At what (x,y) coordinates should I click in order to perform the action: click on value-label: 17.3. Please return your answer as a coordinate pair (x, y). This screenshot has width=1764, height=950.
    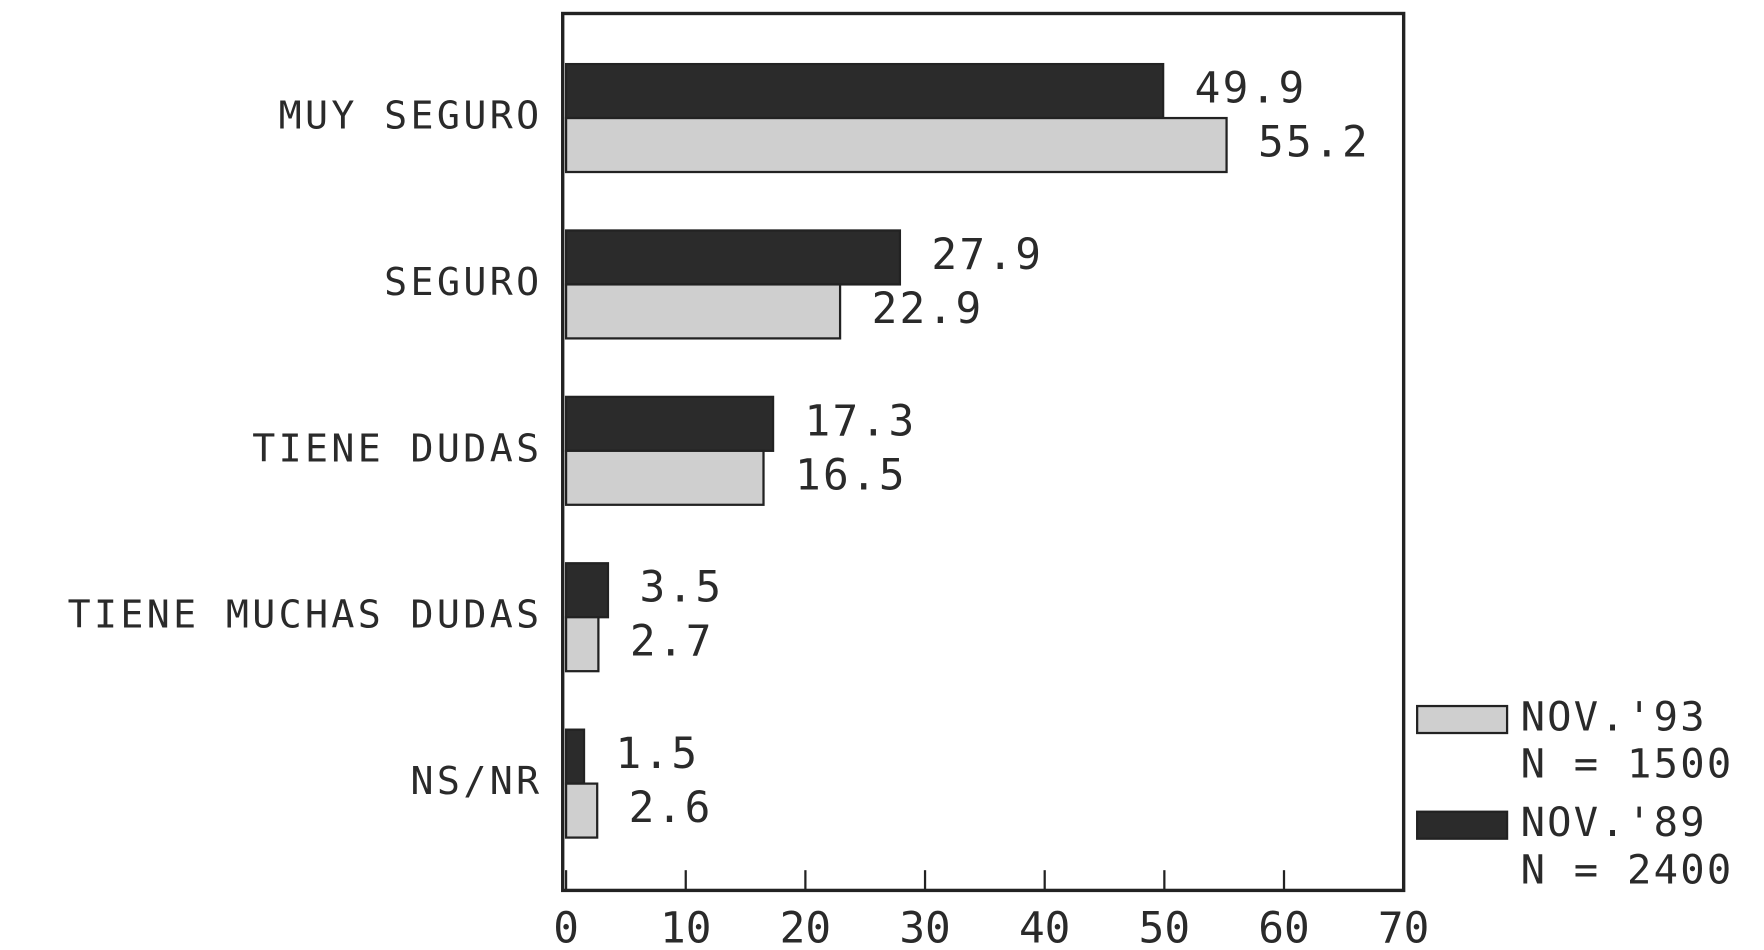
    Looking at the image, I should click on (861, 421).